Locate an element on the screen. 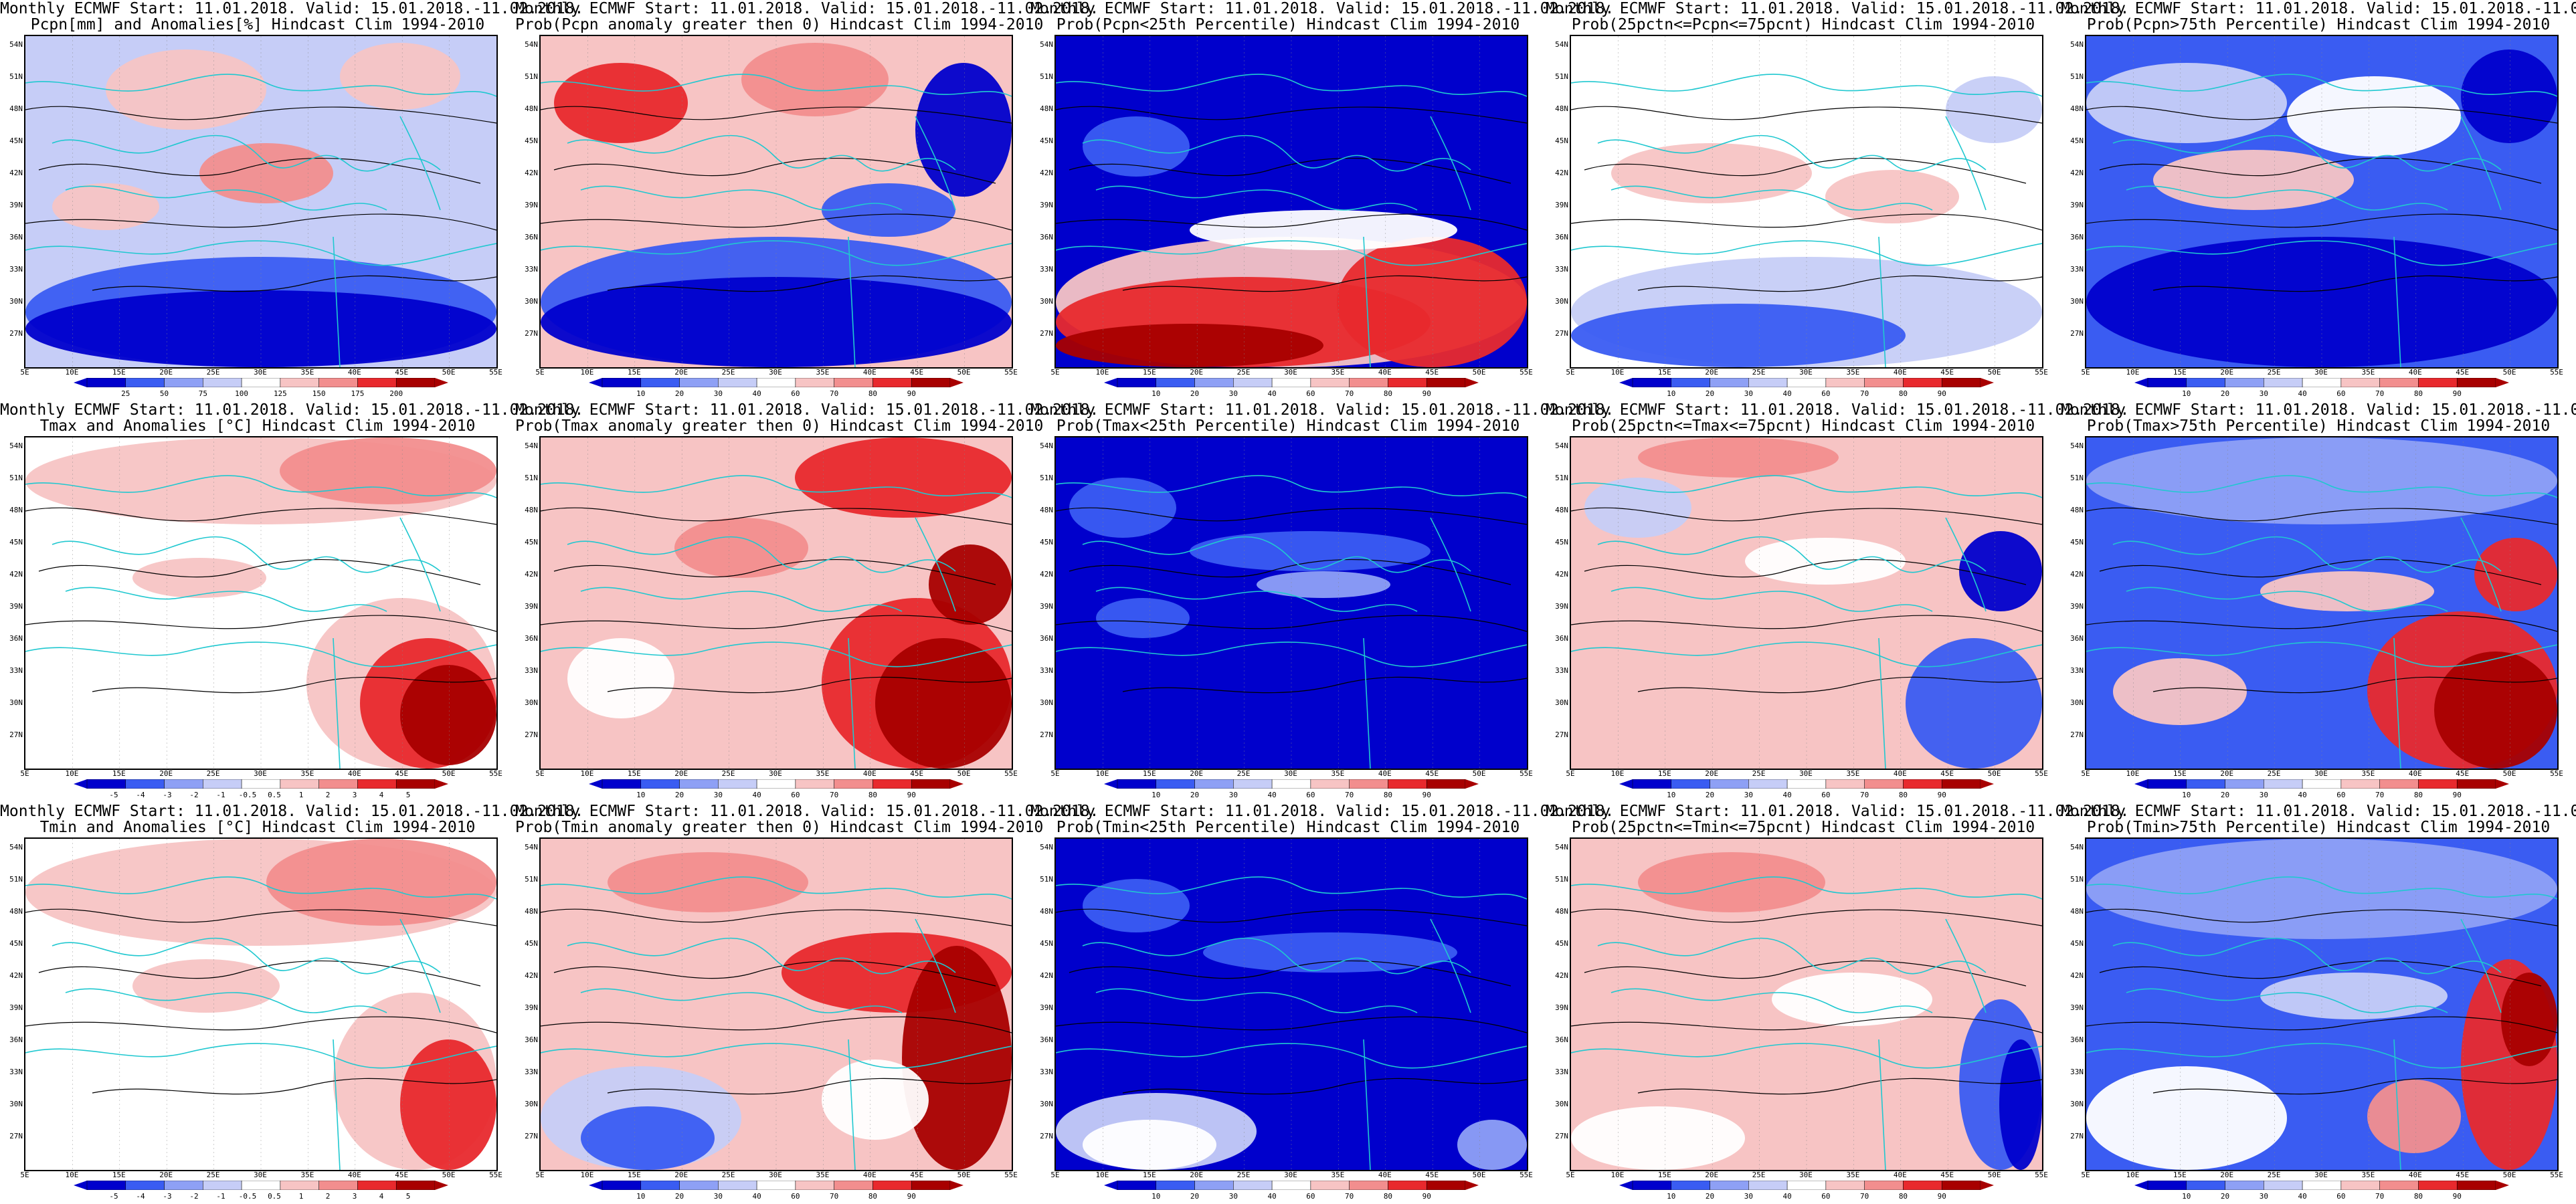  colorbar-tick-label: -4 is located at coordinates (140, 1196).